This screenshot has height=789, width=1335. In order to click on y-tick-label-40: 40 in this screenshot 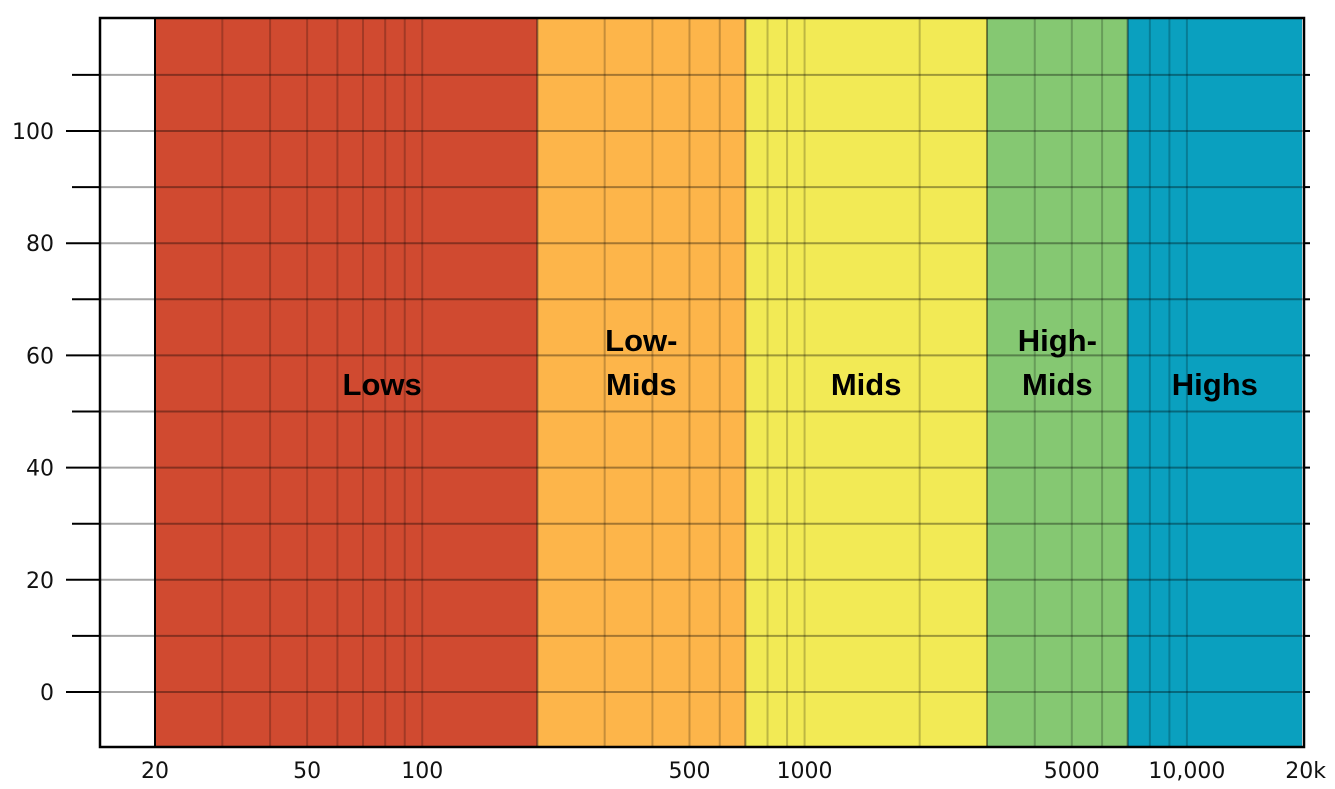, I will do `click(40, 469)`.